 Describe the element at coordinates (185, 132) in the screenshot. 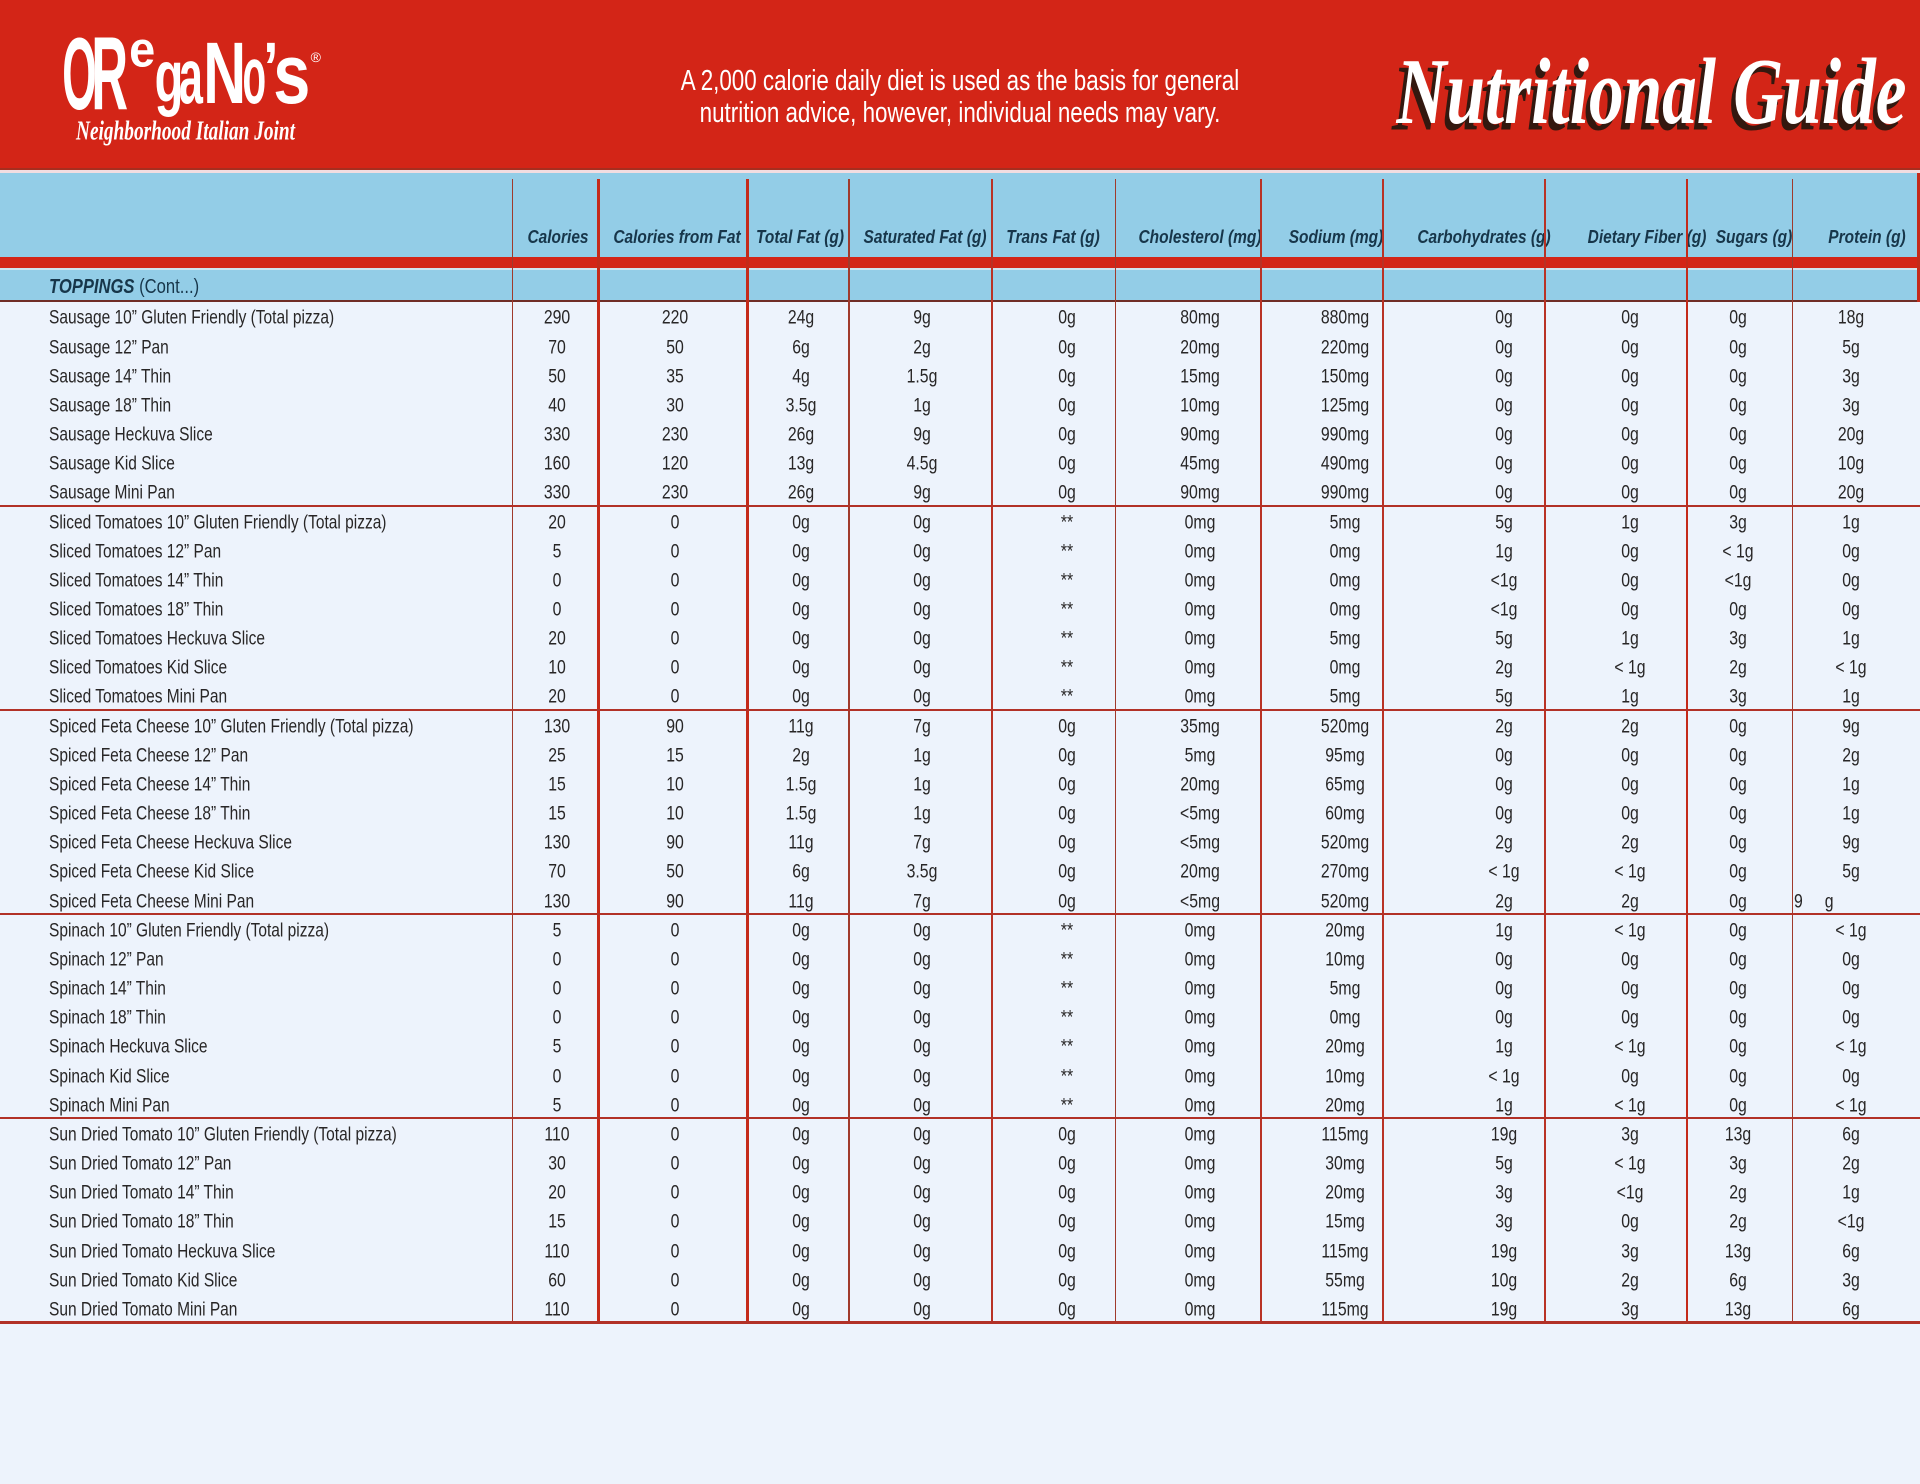

I see `svg-text: Neighborhood Italian Joint` at that location.